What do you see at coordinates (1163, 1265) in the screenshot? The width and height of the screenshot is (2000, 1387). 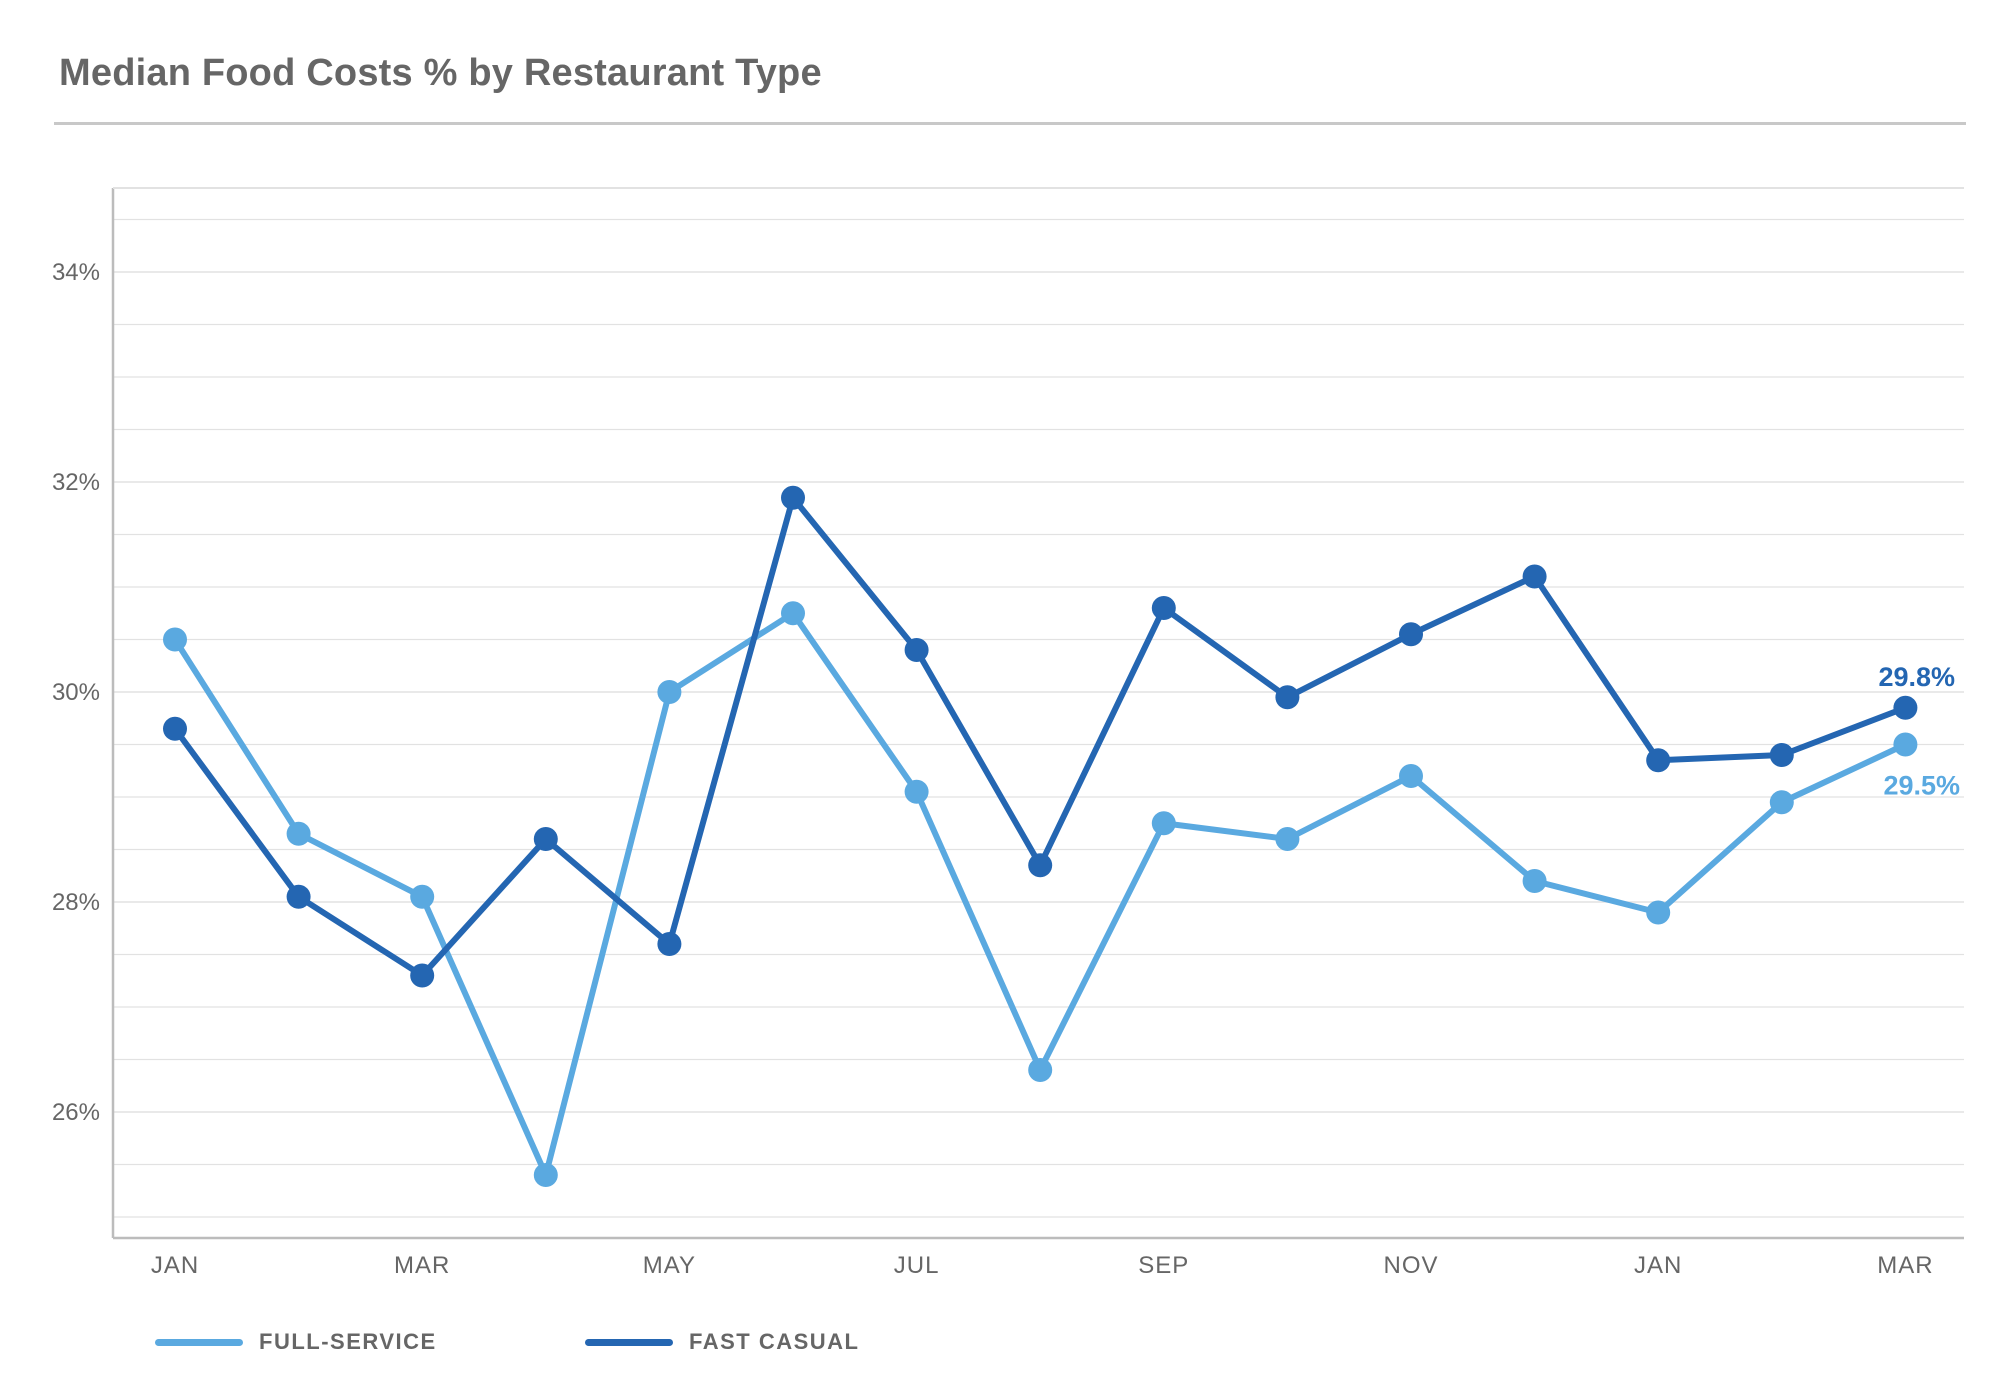 I see `x-tick-label: SEP` at bounding box center [1163, 1265].